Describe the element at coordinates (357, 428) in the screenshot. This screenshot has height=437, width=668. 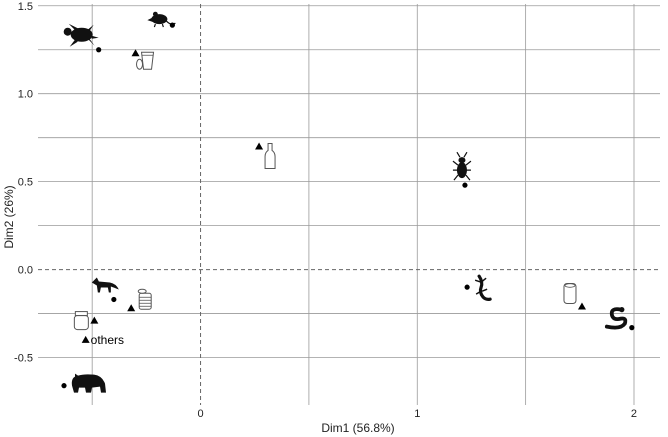
I see `x-axis-title: Dim1 (56.8%)` at that location.